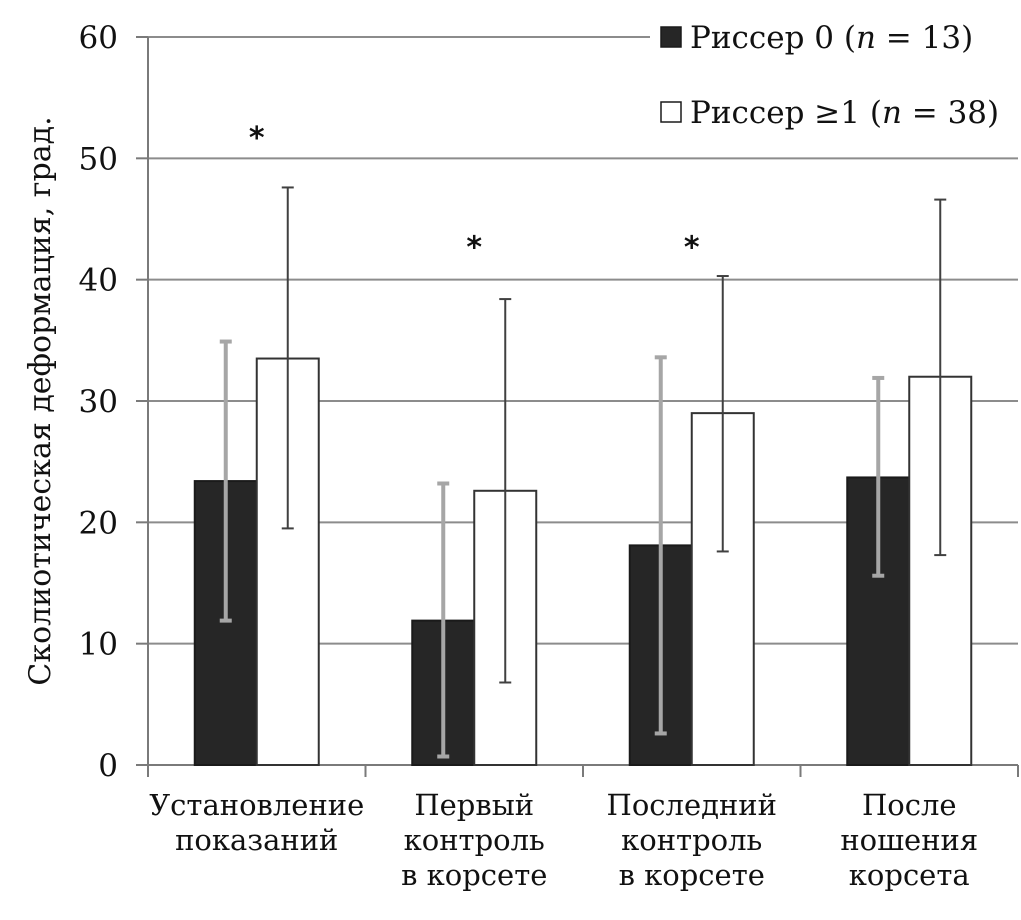  I want to click on x-tick-label: Последний, so click(692, 805).